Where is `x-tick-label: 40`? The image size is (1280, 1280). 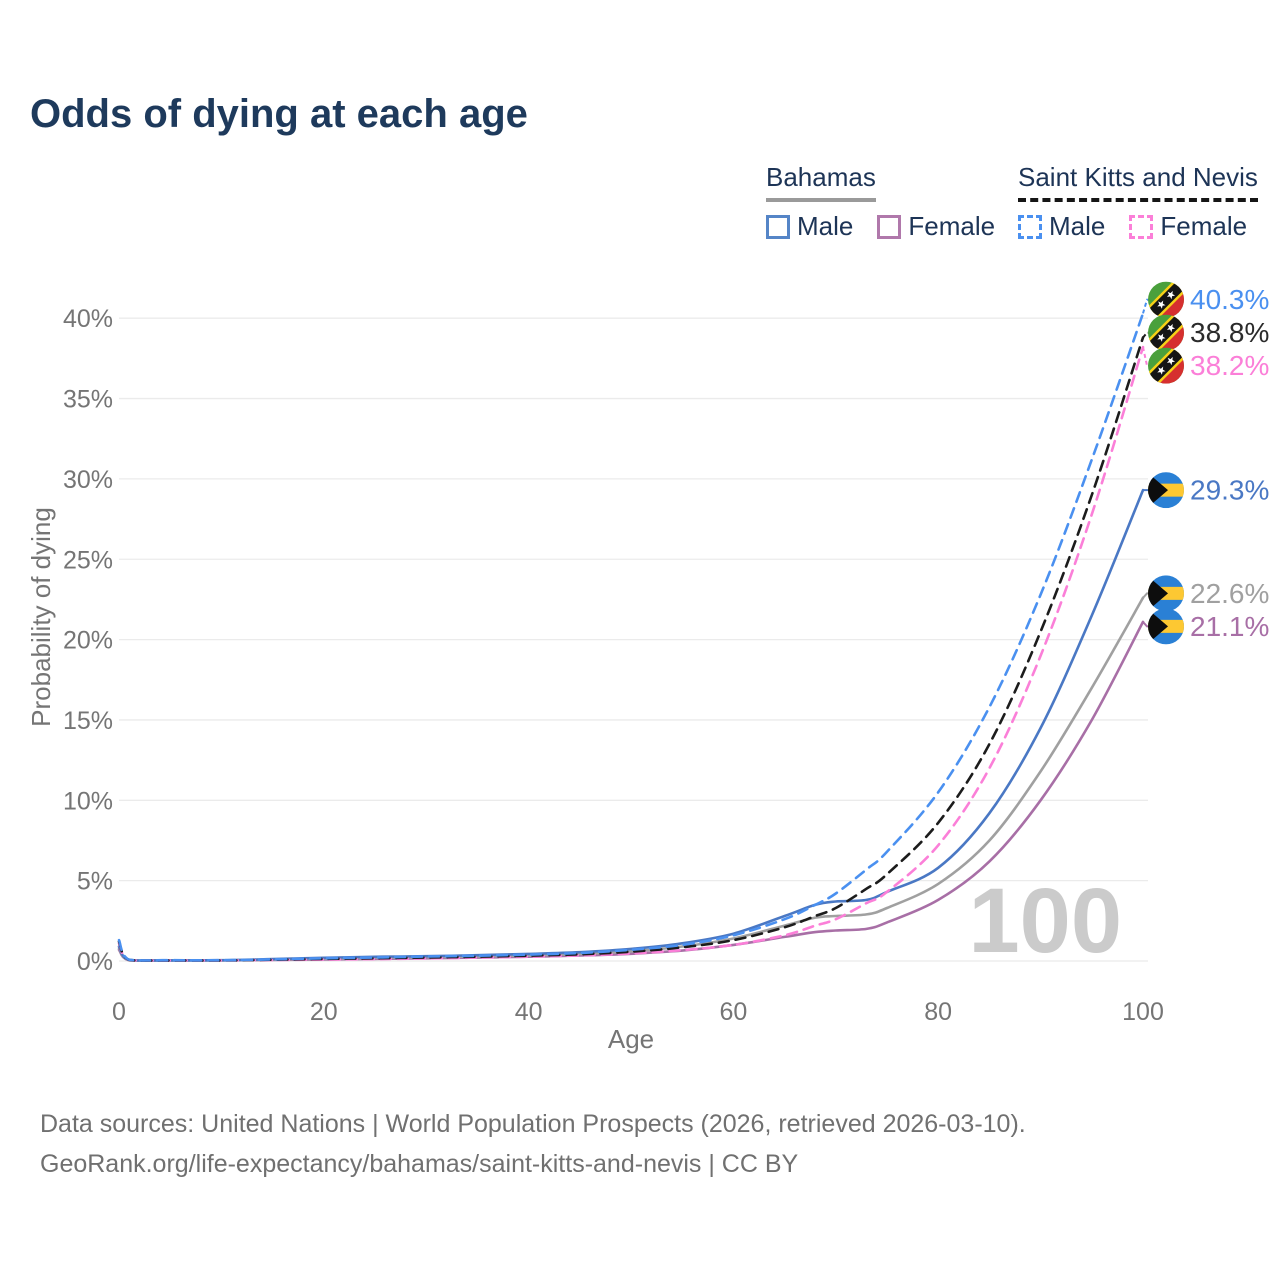 x-tick-label: 40 is located at coordinates (529, 1012).